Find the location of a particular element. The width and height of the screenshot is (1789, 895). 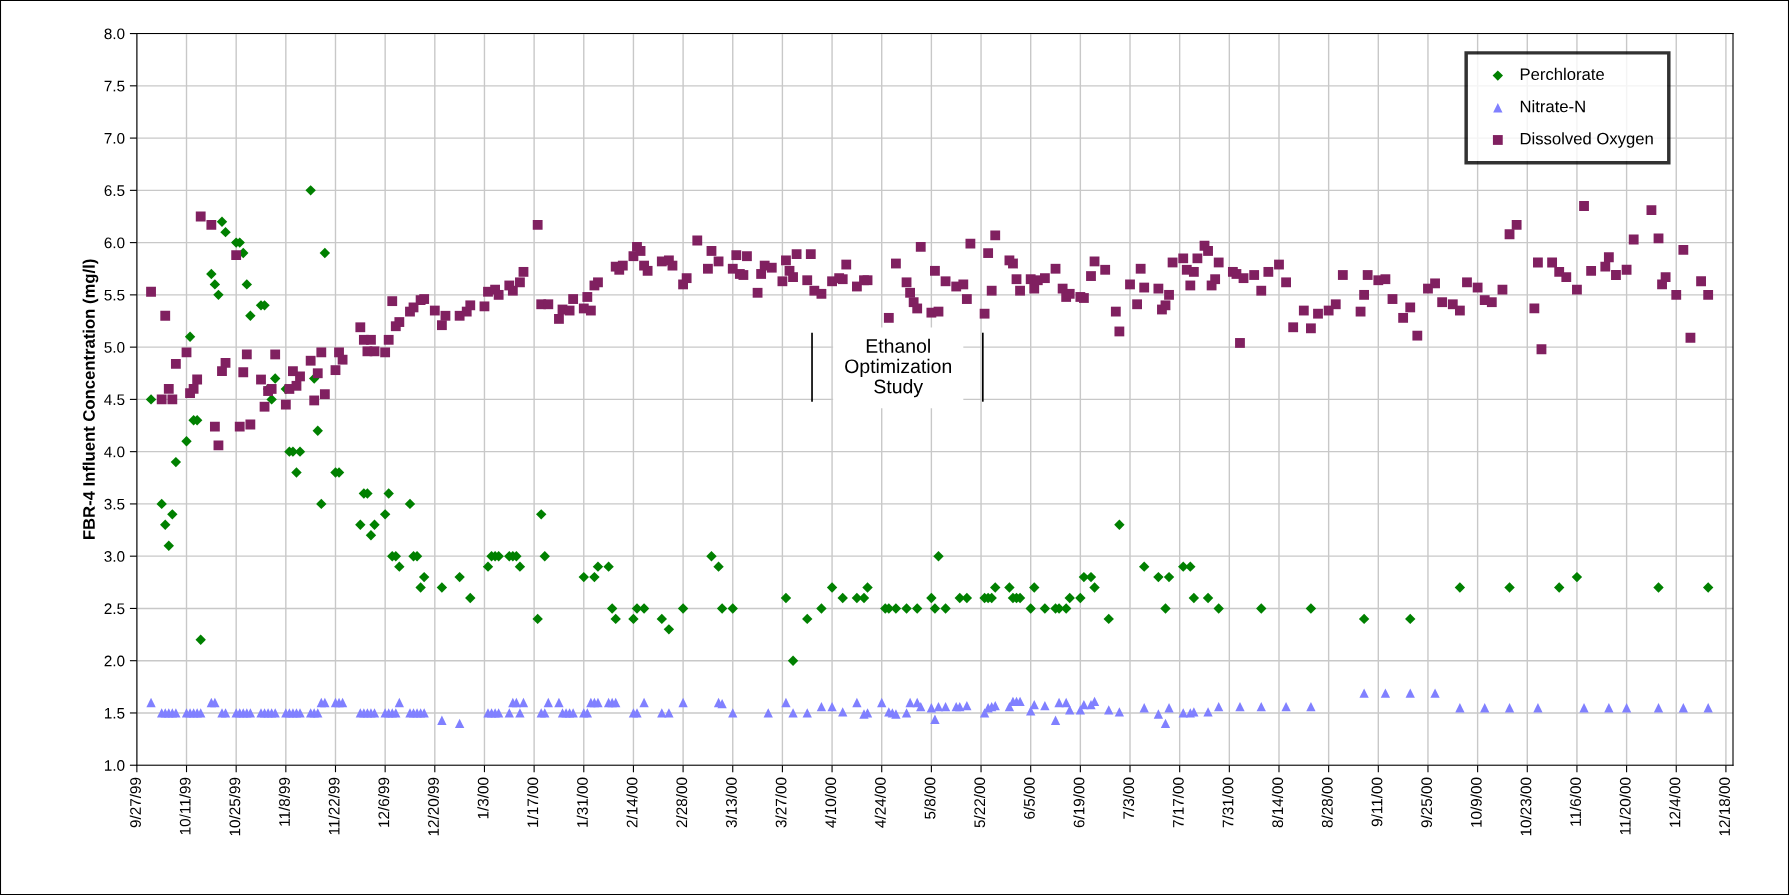

x-tick-label: 1/3/00 is located at coordinates (483, 798).